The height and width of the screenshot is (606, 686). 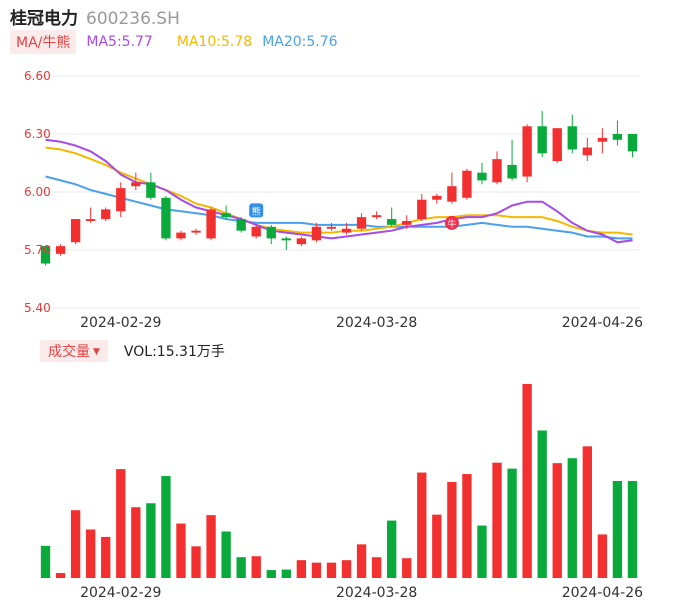 I want to click on stock-code: 600236.SH, so click(x=133, y=19).